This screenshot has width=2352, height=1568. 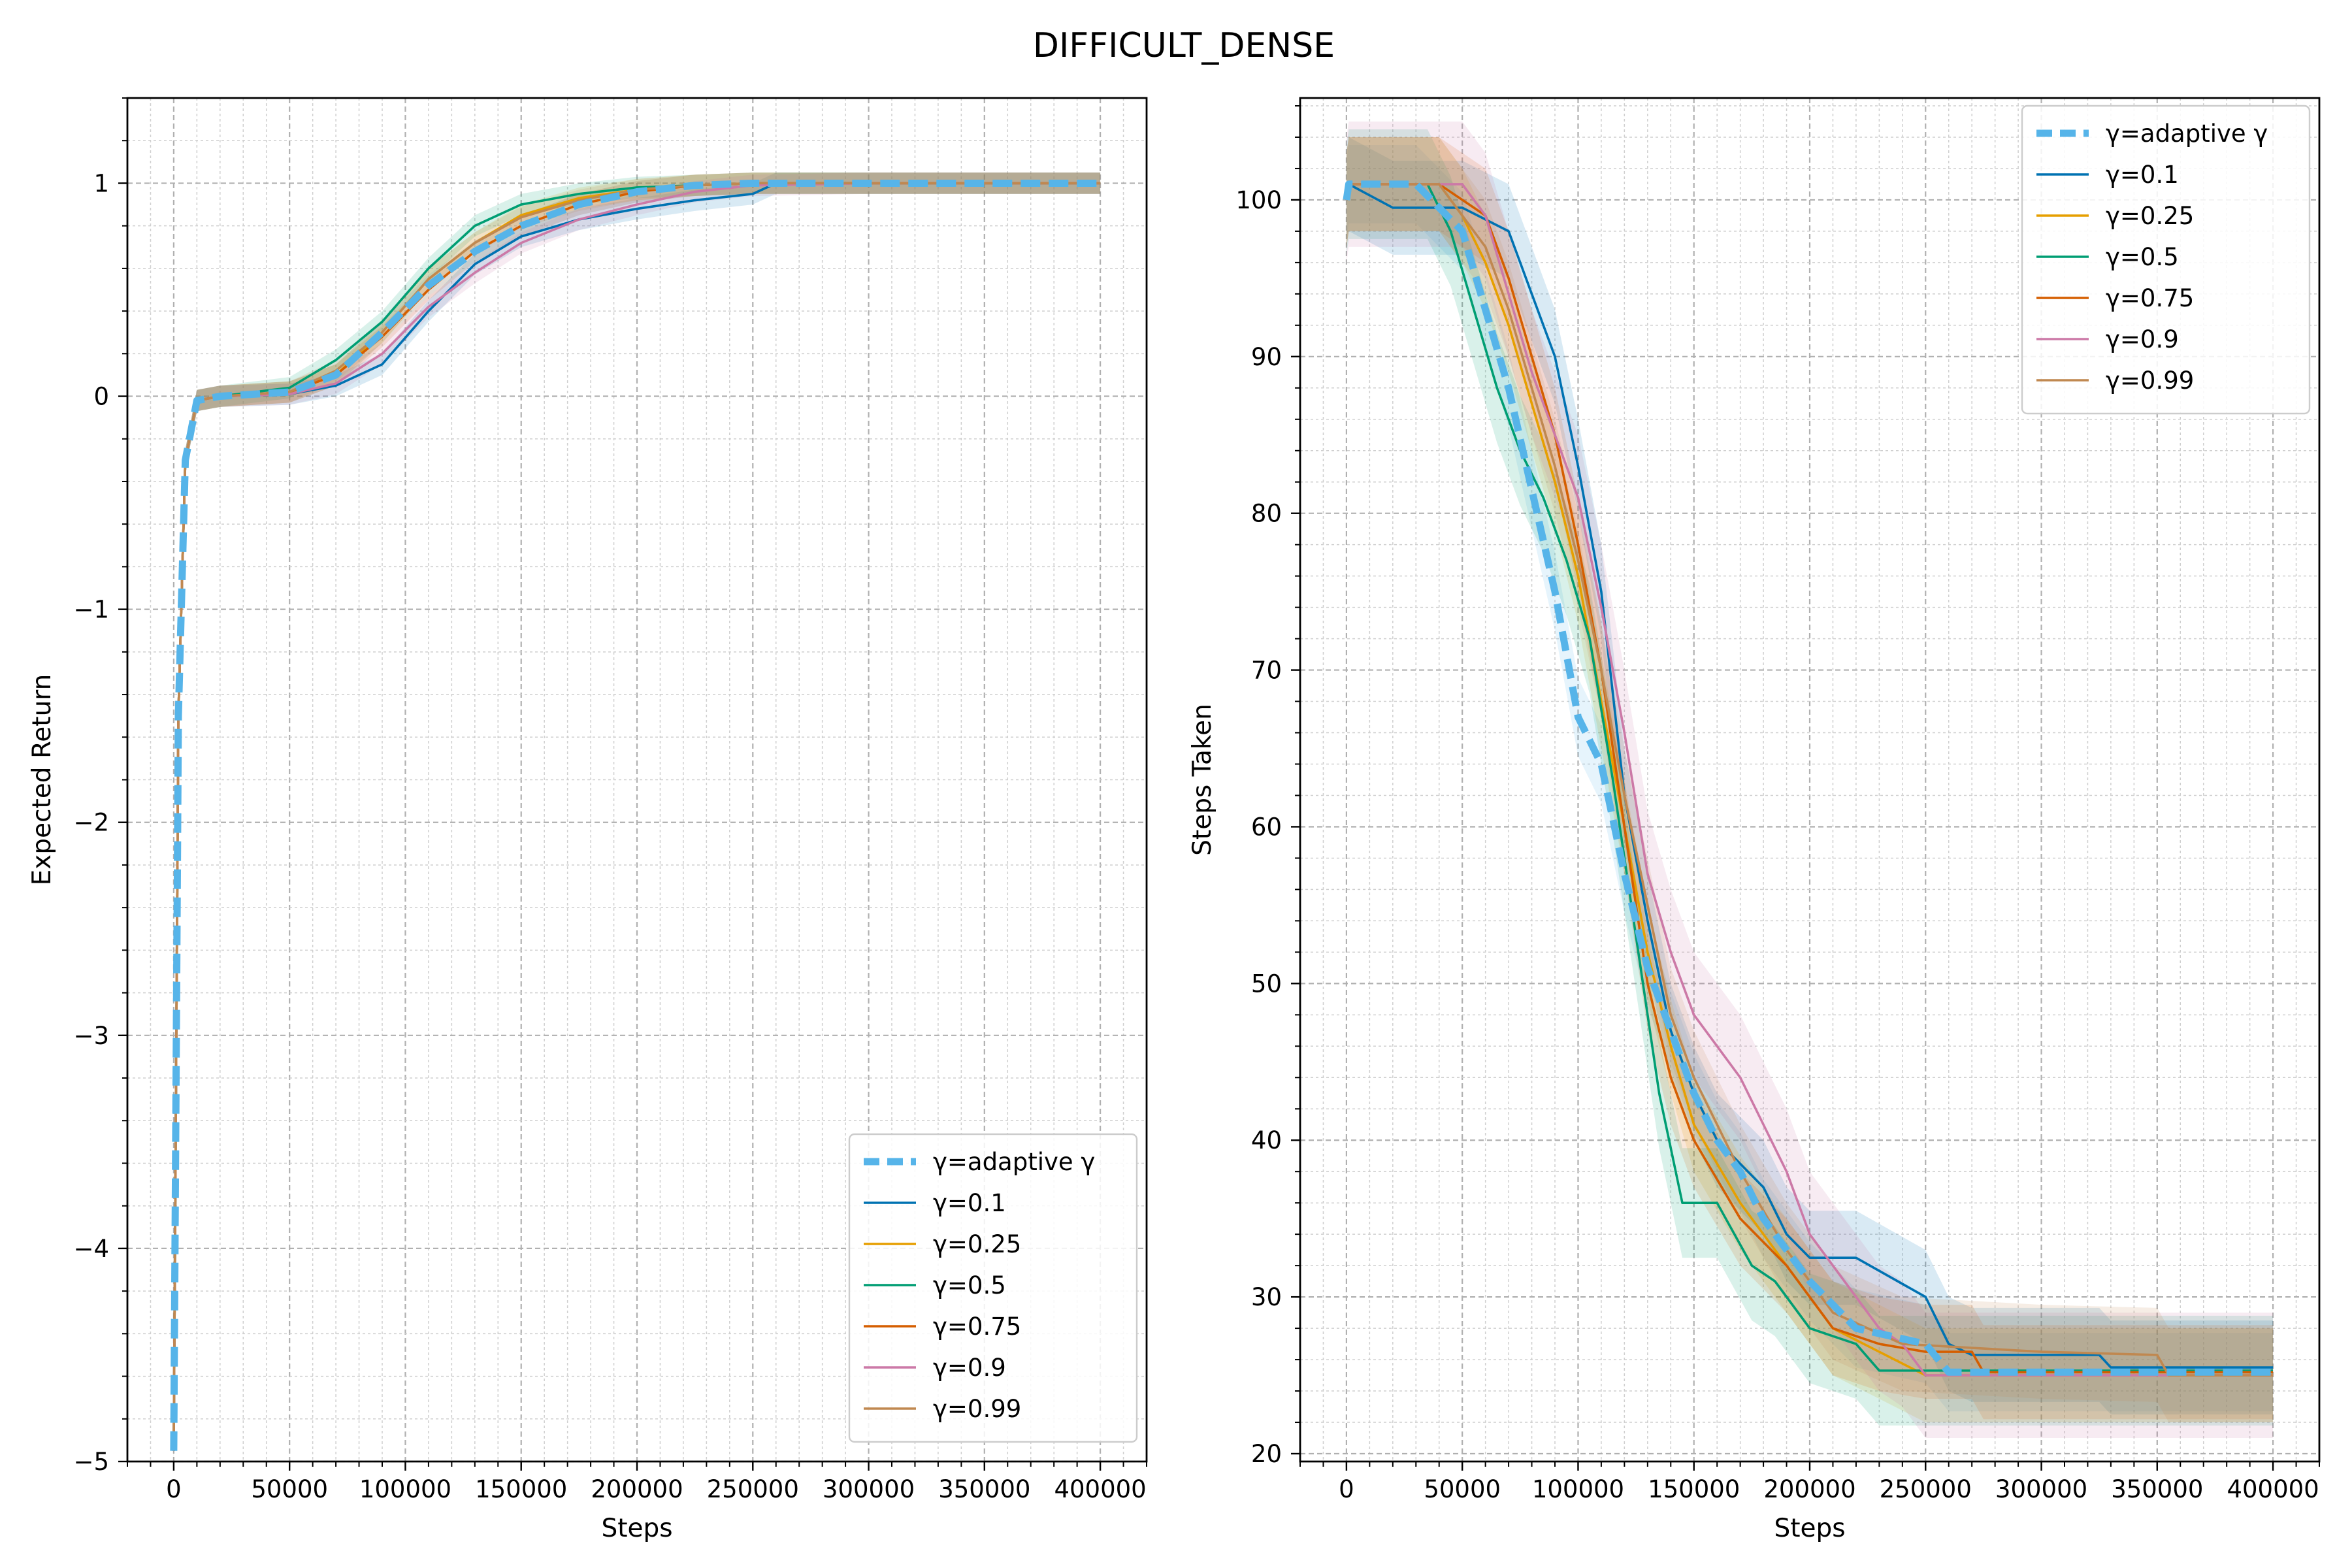 What do you see at coordinates (1184, 45) in the screenshot?
I see `figure-title: DIFFICULT_DENSE` at bounding box center [1184, 45].